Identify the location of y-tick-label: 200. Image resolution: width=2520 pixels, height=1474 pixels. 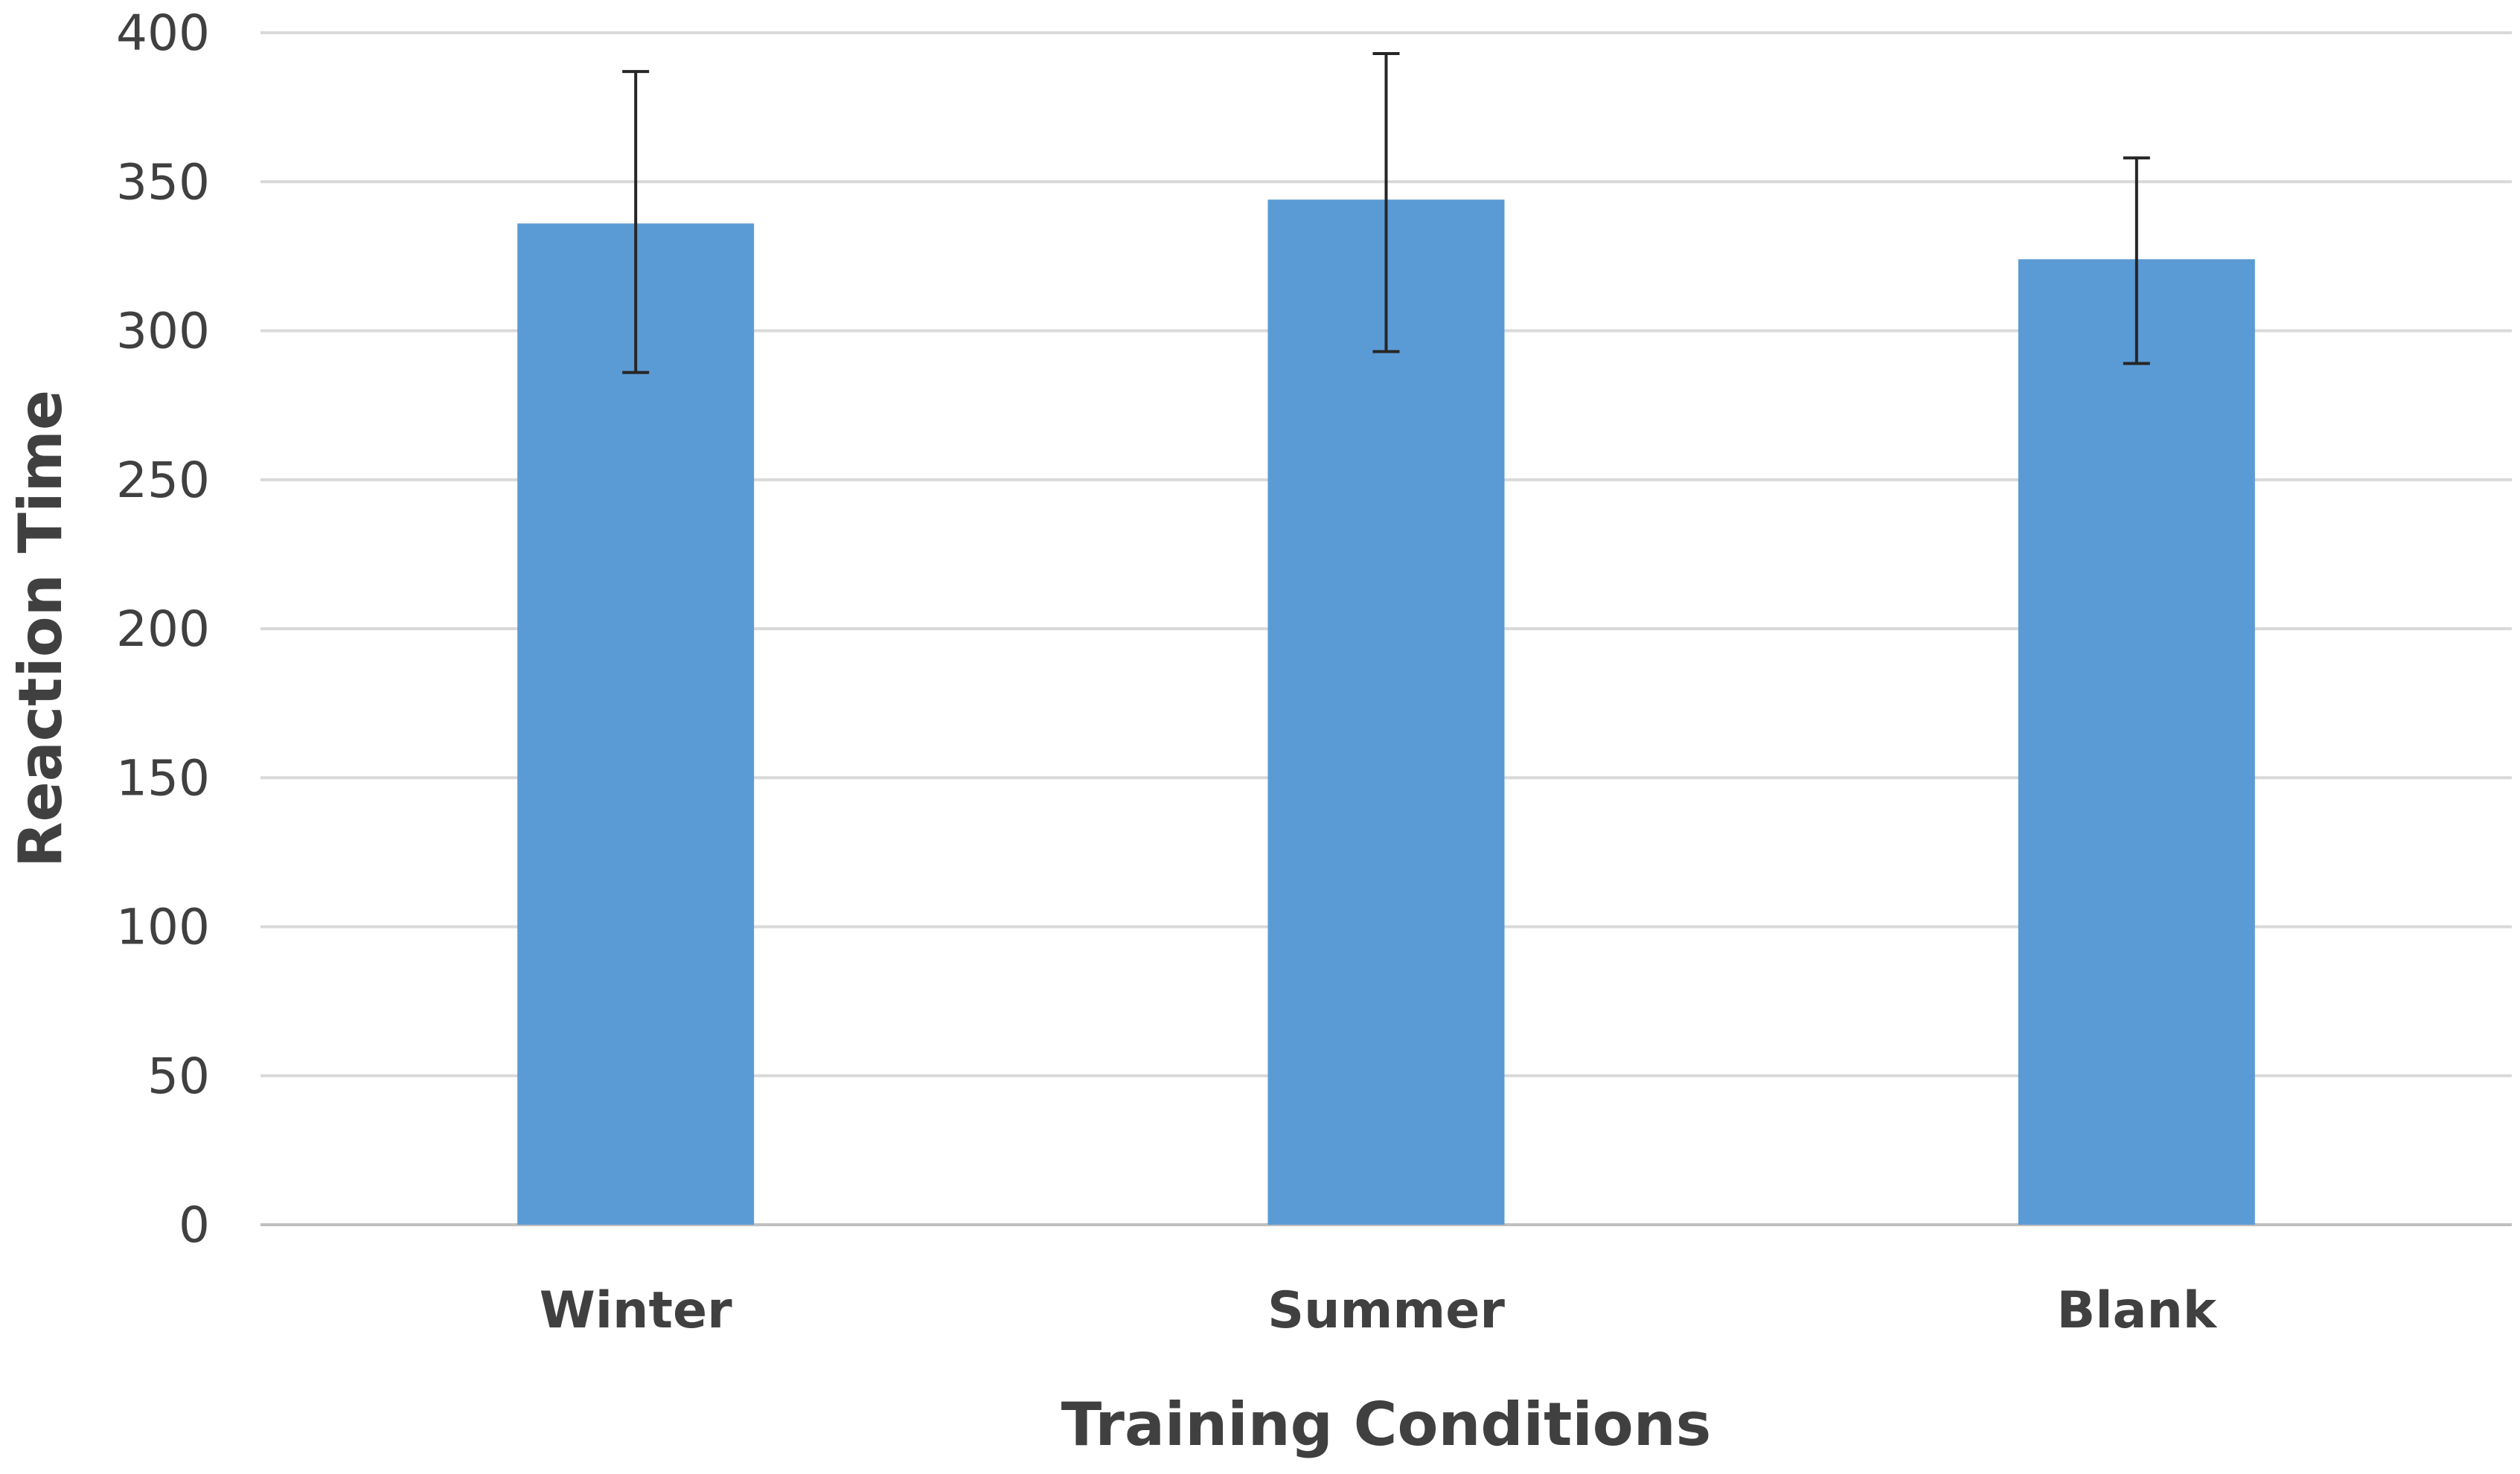
(163, 629).